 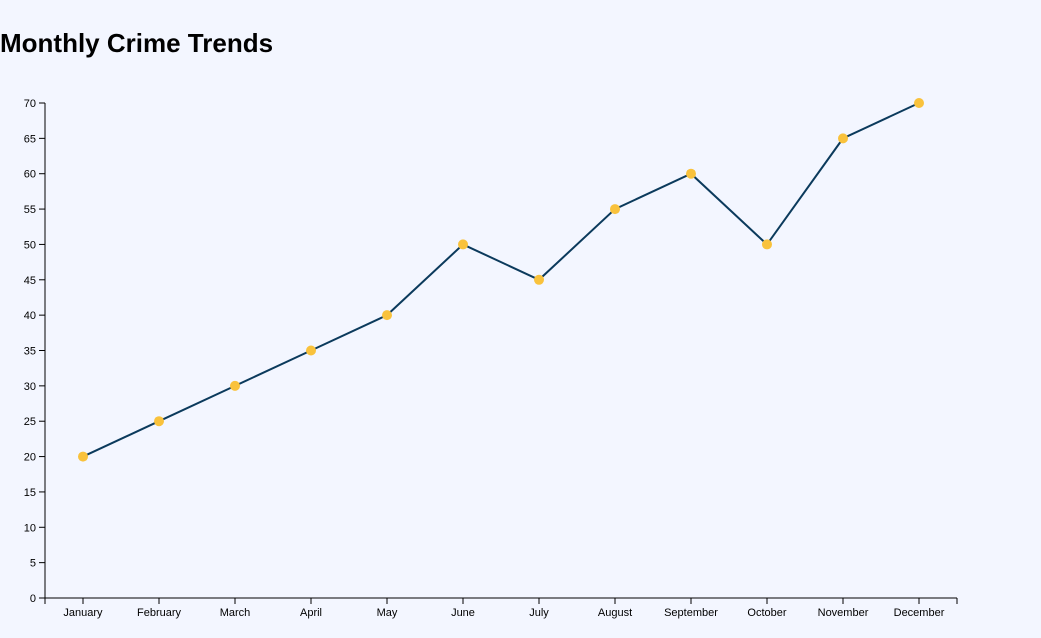 What do you see at coordinates (539, 613) in the screenshot?
I see `x-tick-label: July` at bounding box center [539, 613].